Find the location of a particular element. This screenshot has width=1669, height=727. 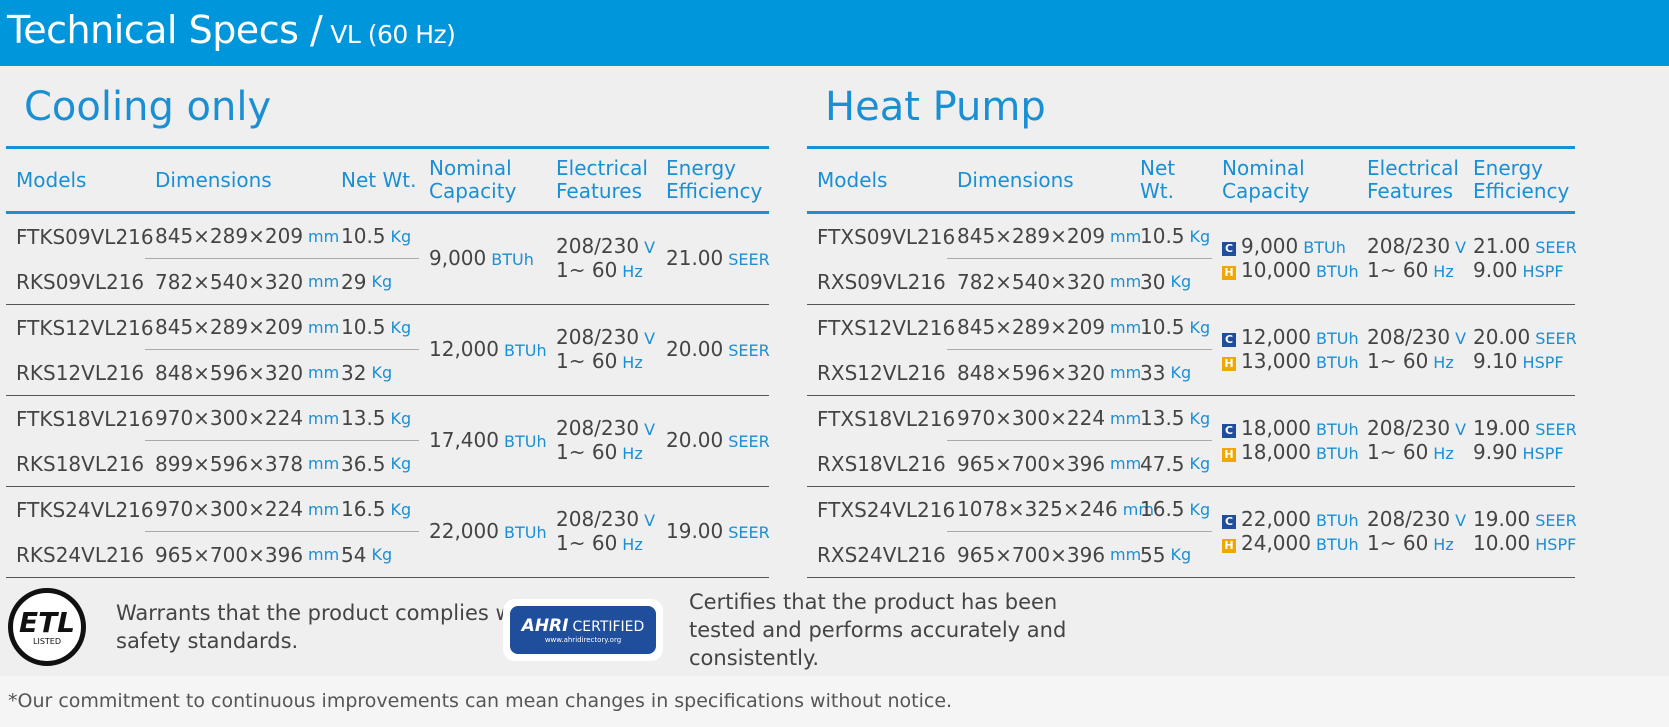

column-header: Nominal Capacity is located at coordinates (473, 179).